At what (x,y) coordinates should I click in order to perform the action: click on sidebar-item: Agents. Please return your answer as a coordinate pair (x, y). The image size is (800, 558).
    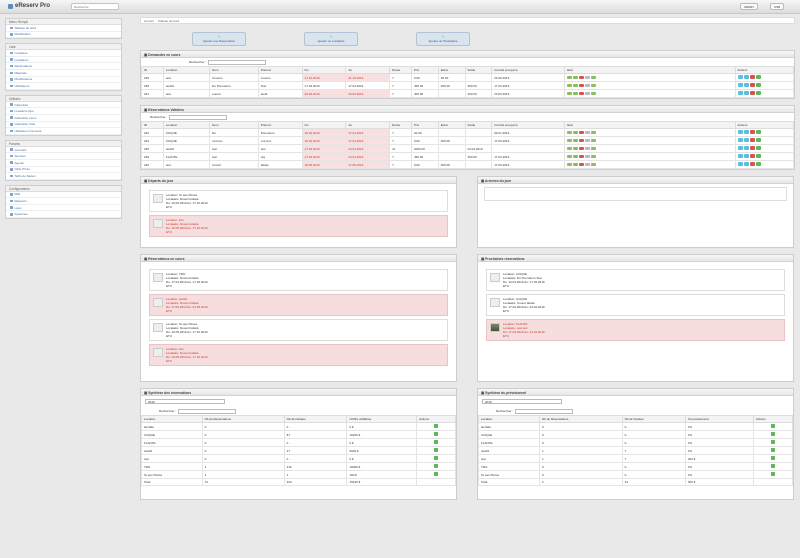
    Looking at the image, I should click on (63, 163).